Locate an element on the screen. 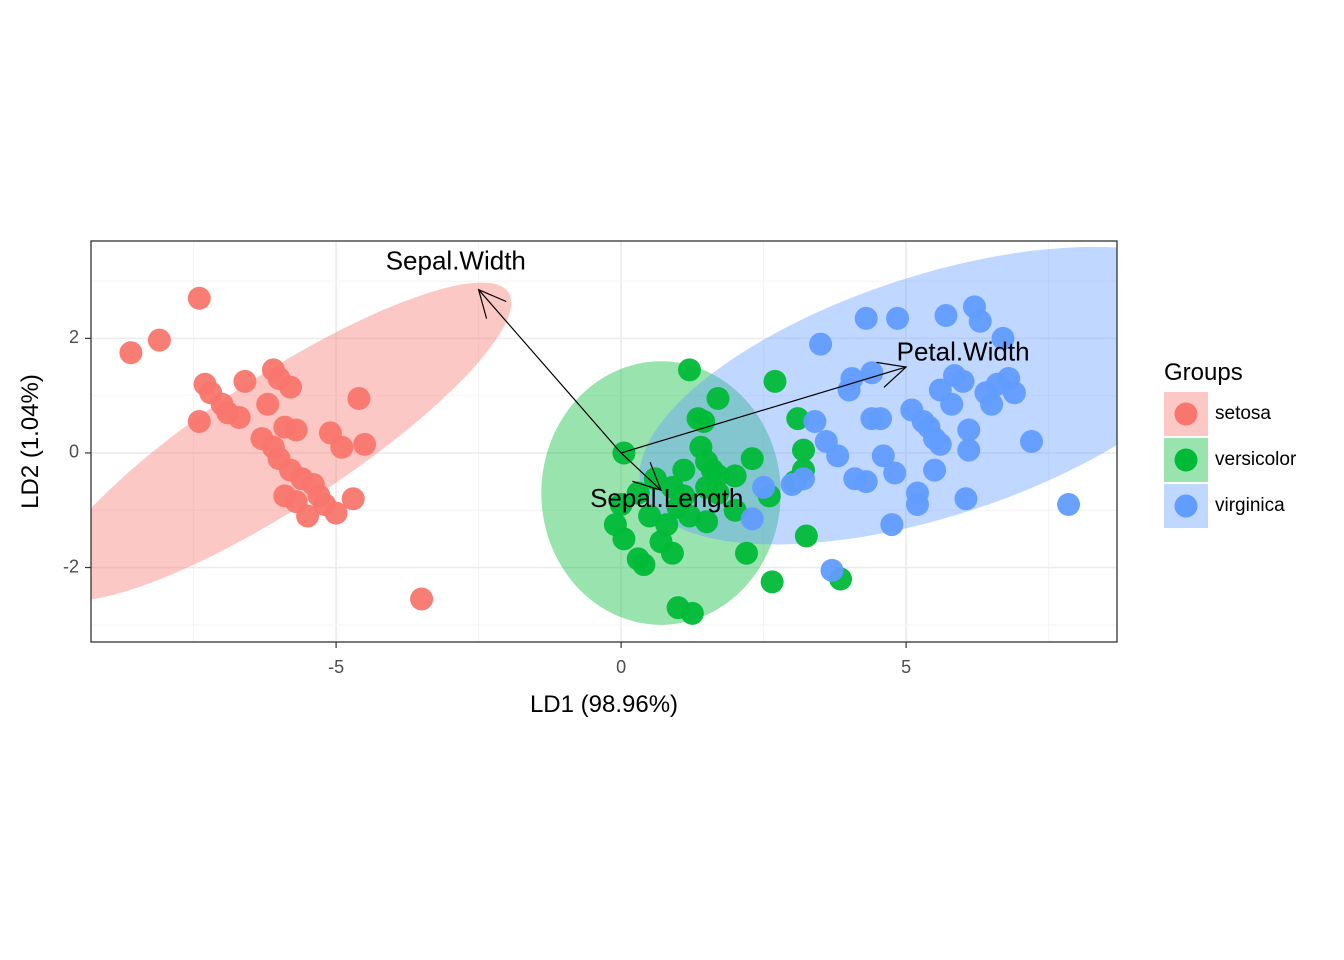 Image resolution: width=1344 pixels, height=960 pixels. arrow-head-Sepal.Width is located at coordinates (492, 303).